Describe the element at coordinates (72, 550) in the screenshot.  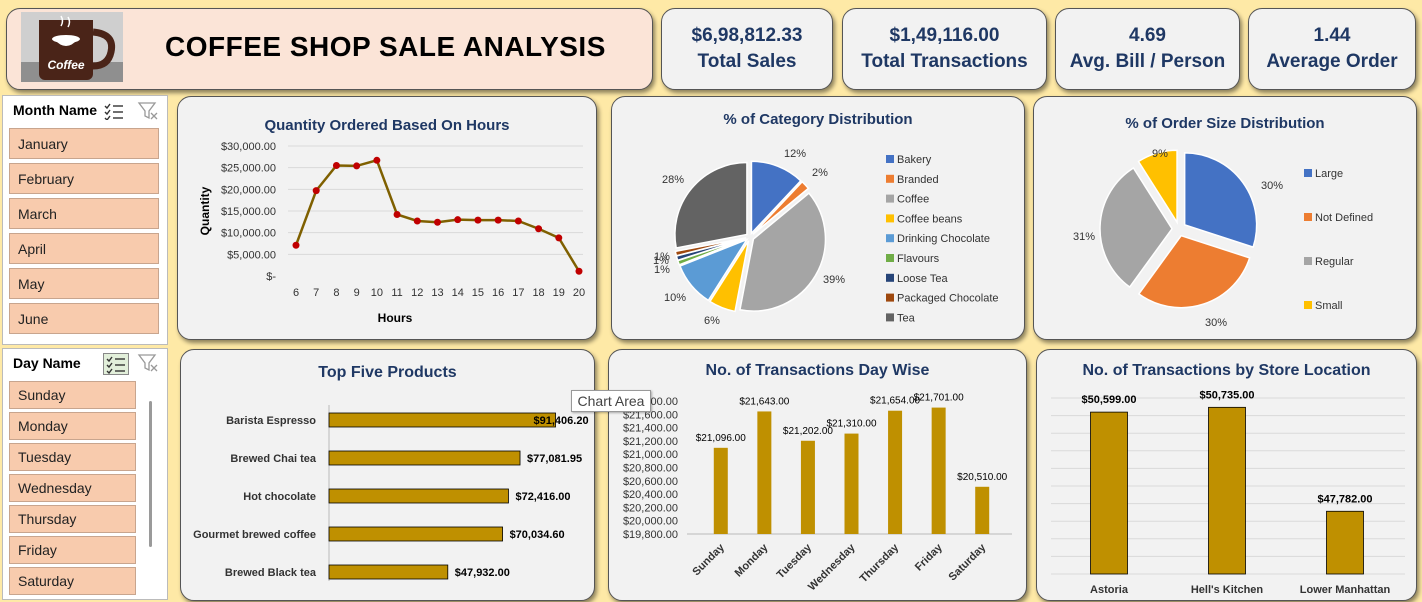
I see `day-item-friday: Friday` at that location.